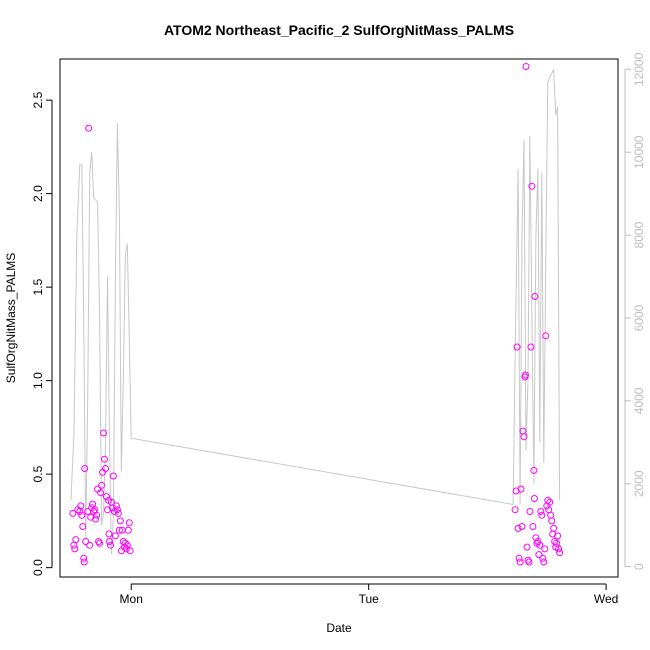 The height and width of the screenshot is (650, 650). What do you see at coordinates (606, 599) in the screenshot?
I see `x-tick-label: Wed` at bounding box center [606, 599].